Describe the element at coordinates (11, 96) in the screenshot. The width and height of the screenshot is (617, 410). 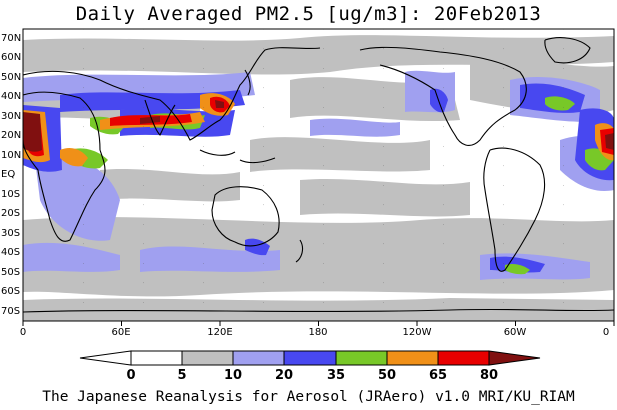
I see `lat-label: 40N` at that location.